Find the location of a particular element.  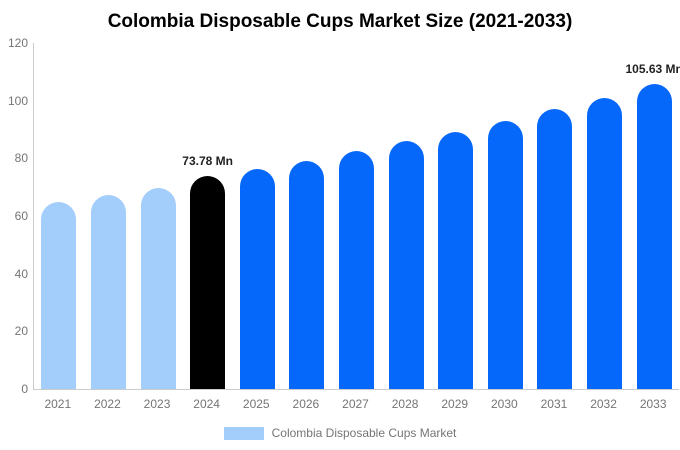

bar-2025 is located at coordinates (257, 279).